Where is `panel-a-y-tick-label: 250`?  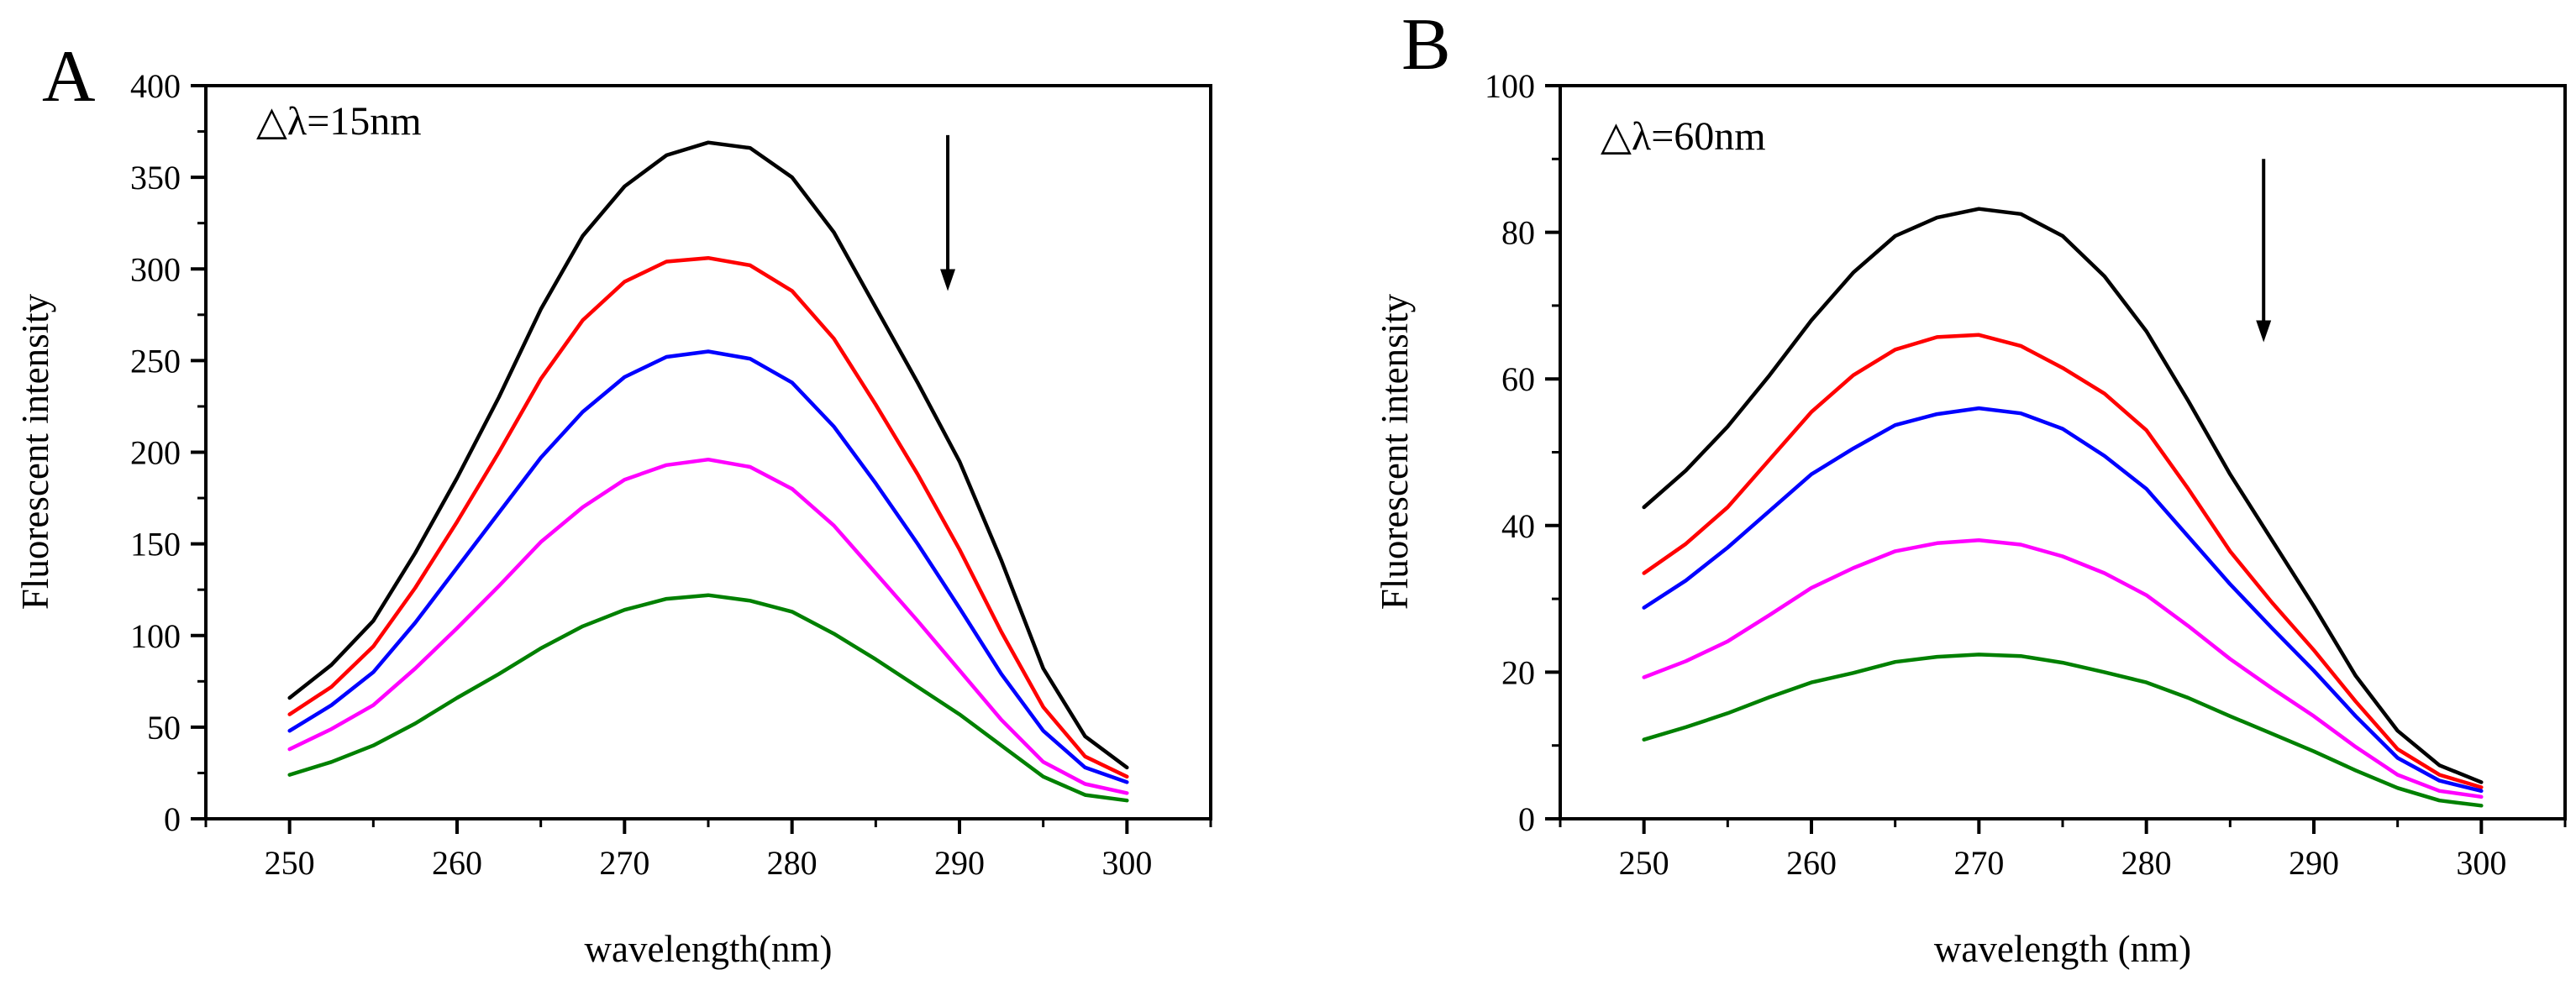
panel-a-y-tick-label: 250 is located at coordinates (155, 361).